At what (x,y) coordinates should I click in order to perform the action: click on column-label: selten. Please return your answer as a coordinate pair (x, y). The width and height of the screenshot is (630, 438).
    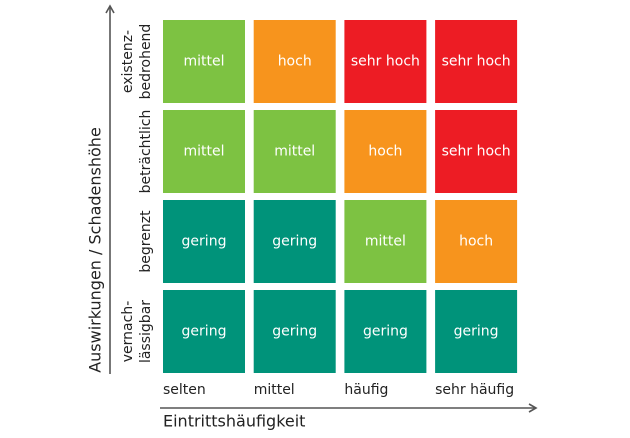
    Looking at the image, I should click on (184, 390).